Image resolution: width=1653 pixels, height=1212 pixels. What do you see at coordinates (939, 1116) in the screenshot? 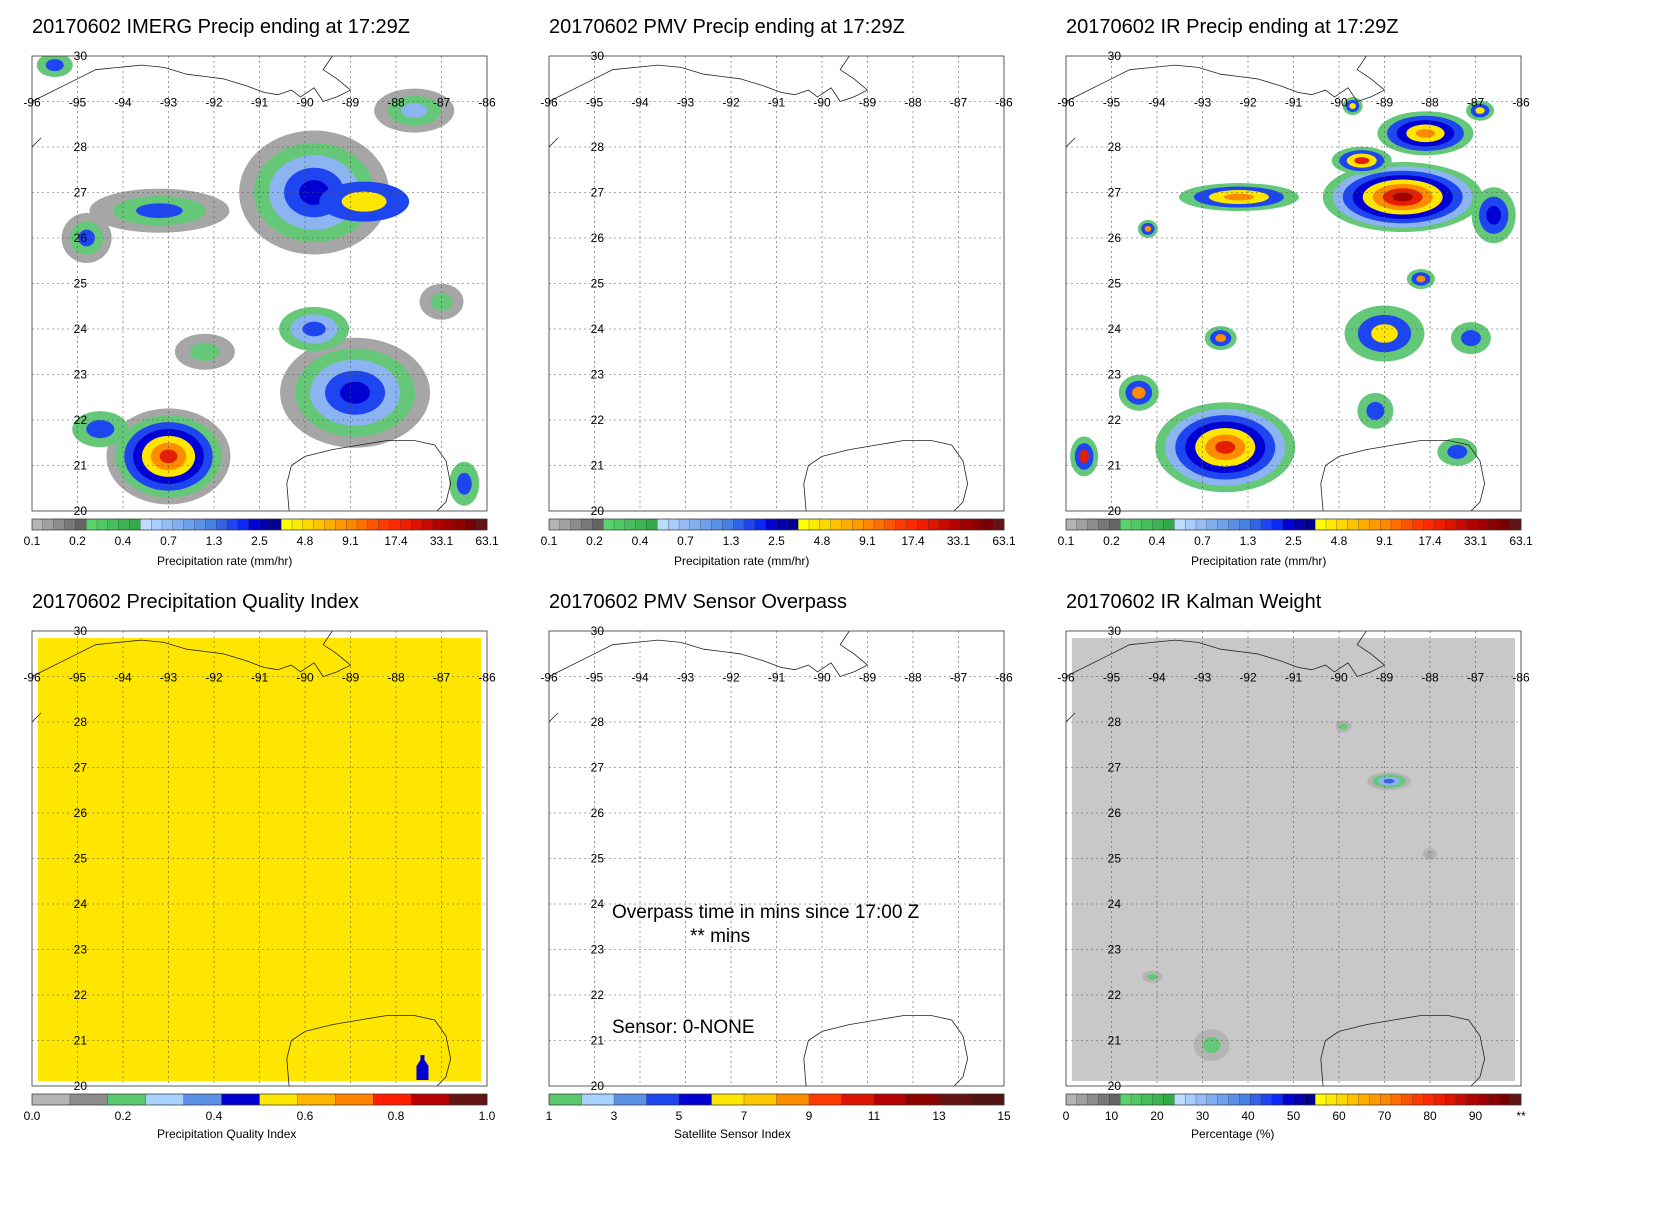
I see `colorbar-tick-label: 13` at bounding box center [939, 1116].